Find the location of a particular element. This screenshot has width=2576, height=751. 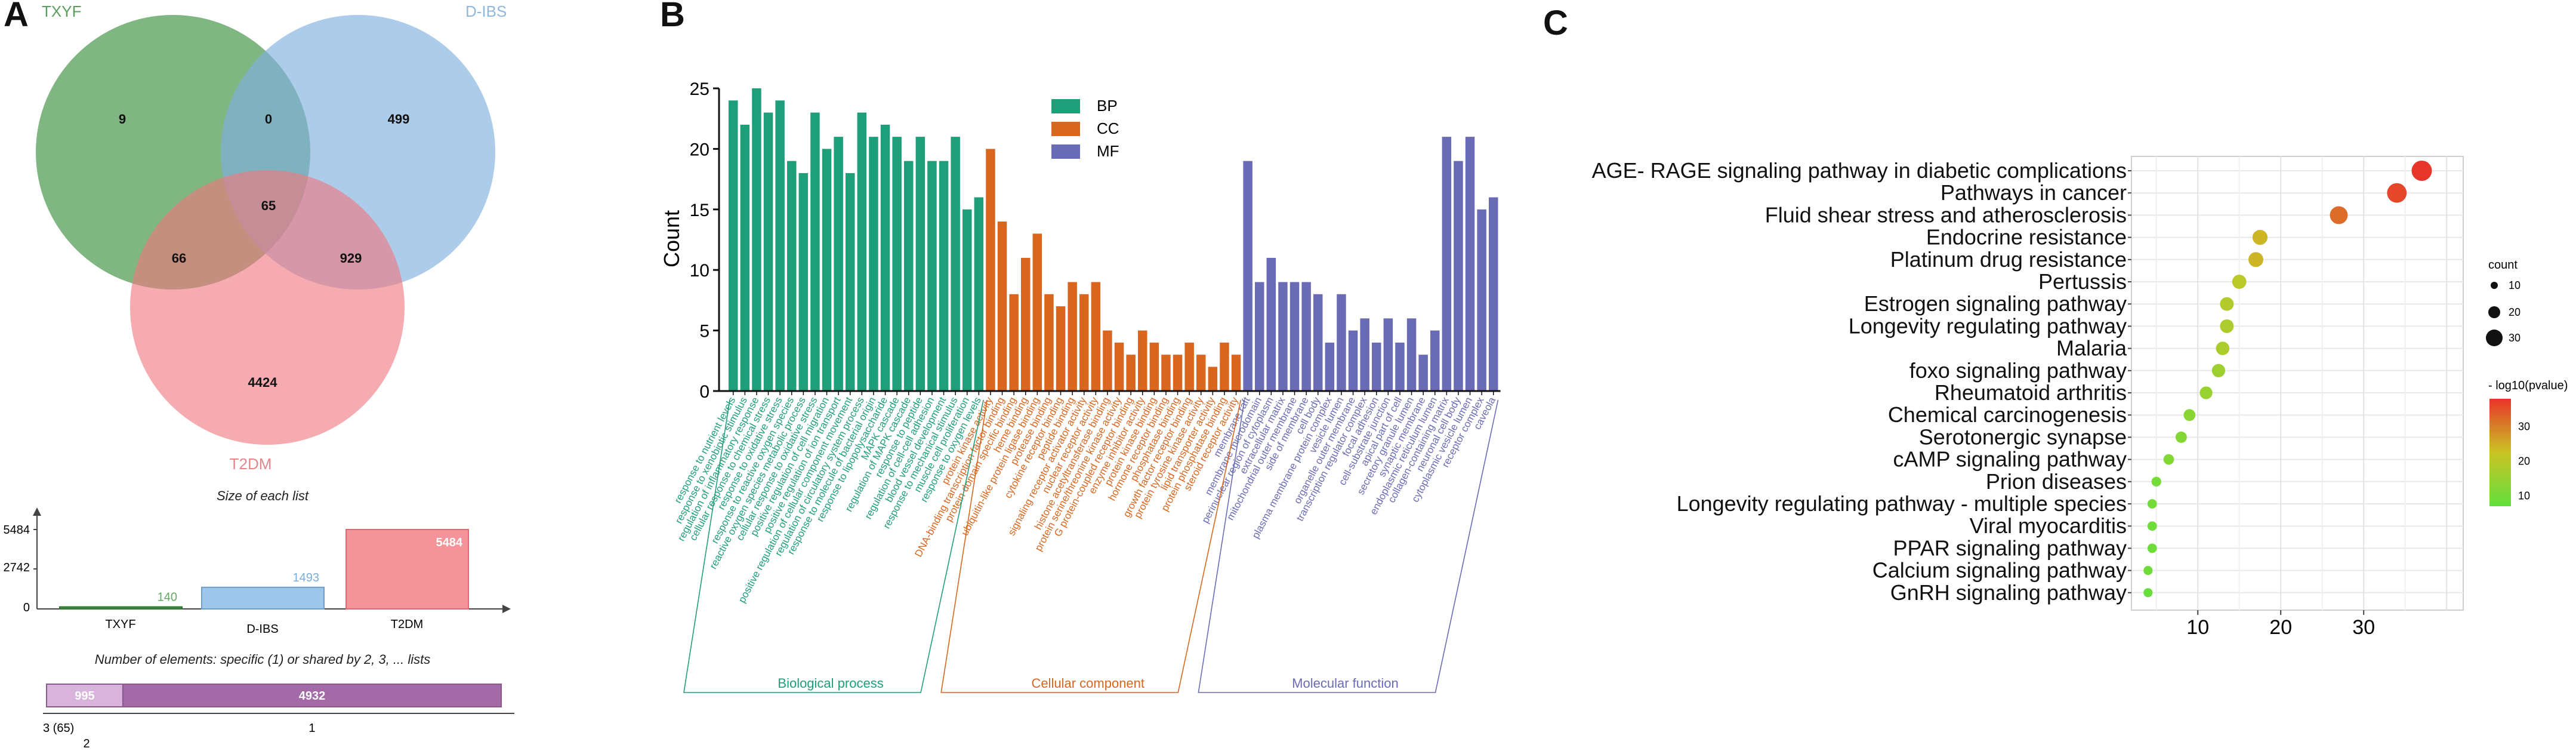

go-legend: BP CC MF is located at coordinates (1085, 128).